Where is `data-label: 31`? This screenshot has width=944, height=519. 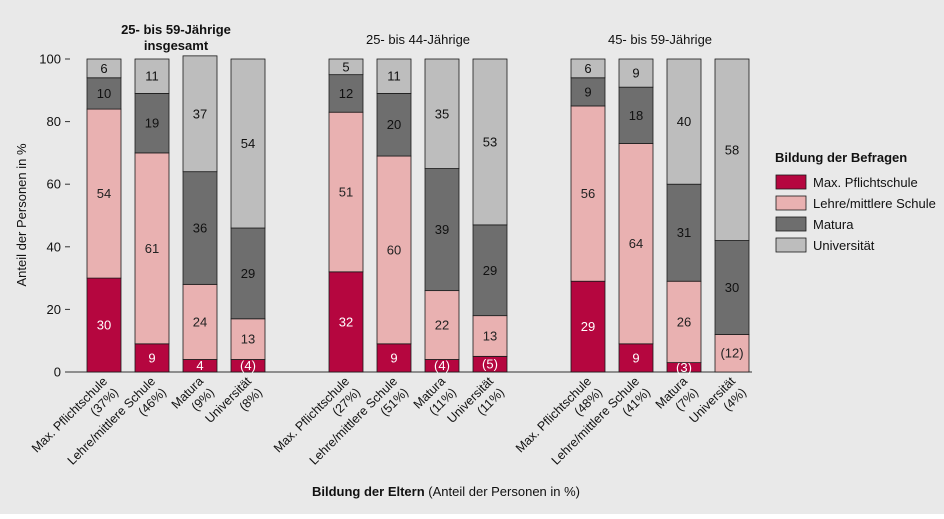 data-label: 31 is located at coordinates (684, 232).